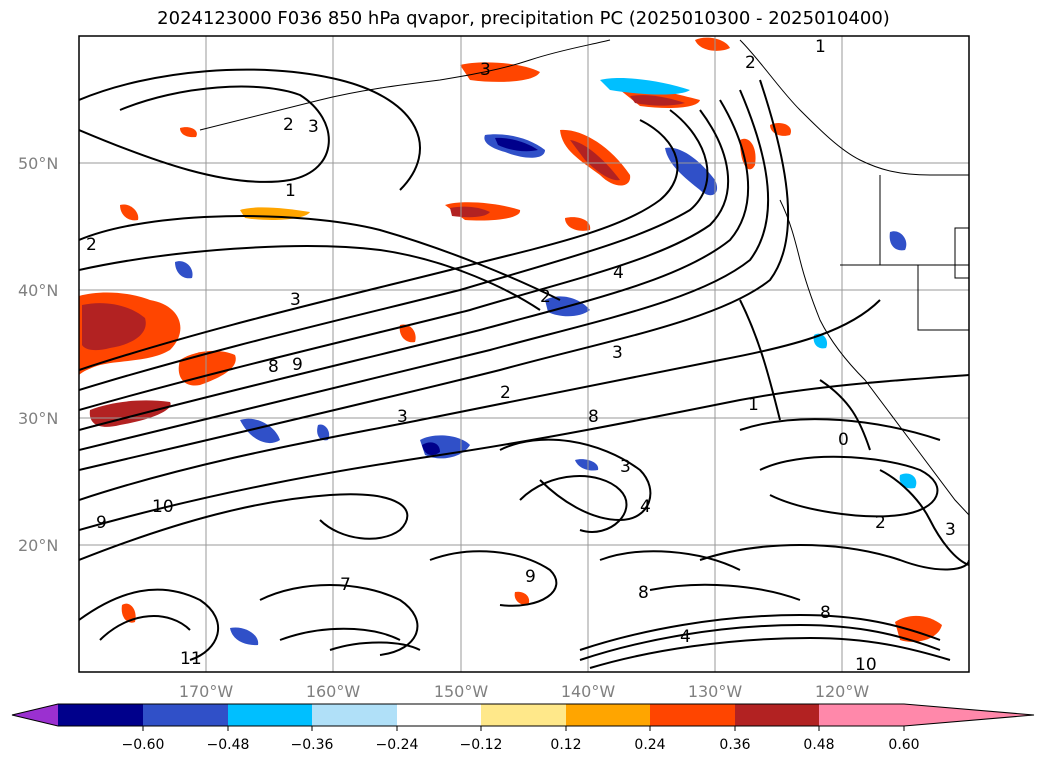 This screenshot has width=1047, height=765. What do you see at coordinates (397, 745) in the screenshot?
I see `colorbar-tick-label: −0.24` at bounding box center [397, 745].